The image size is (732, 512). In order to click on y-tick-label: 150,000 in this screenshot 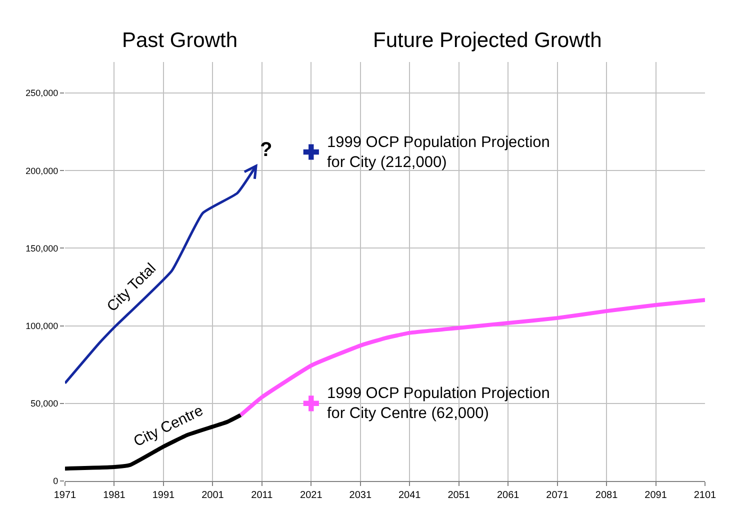, I will do `click(42, 248)`.